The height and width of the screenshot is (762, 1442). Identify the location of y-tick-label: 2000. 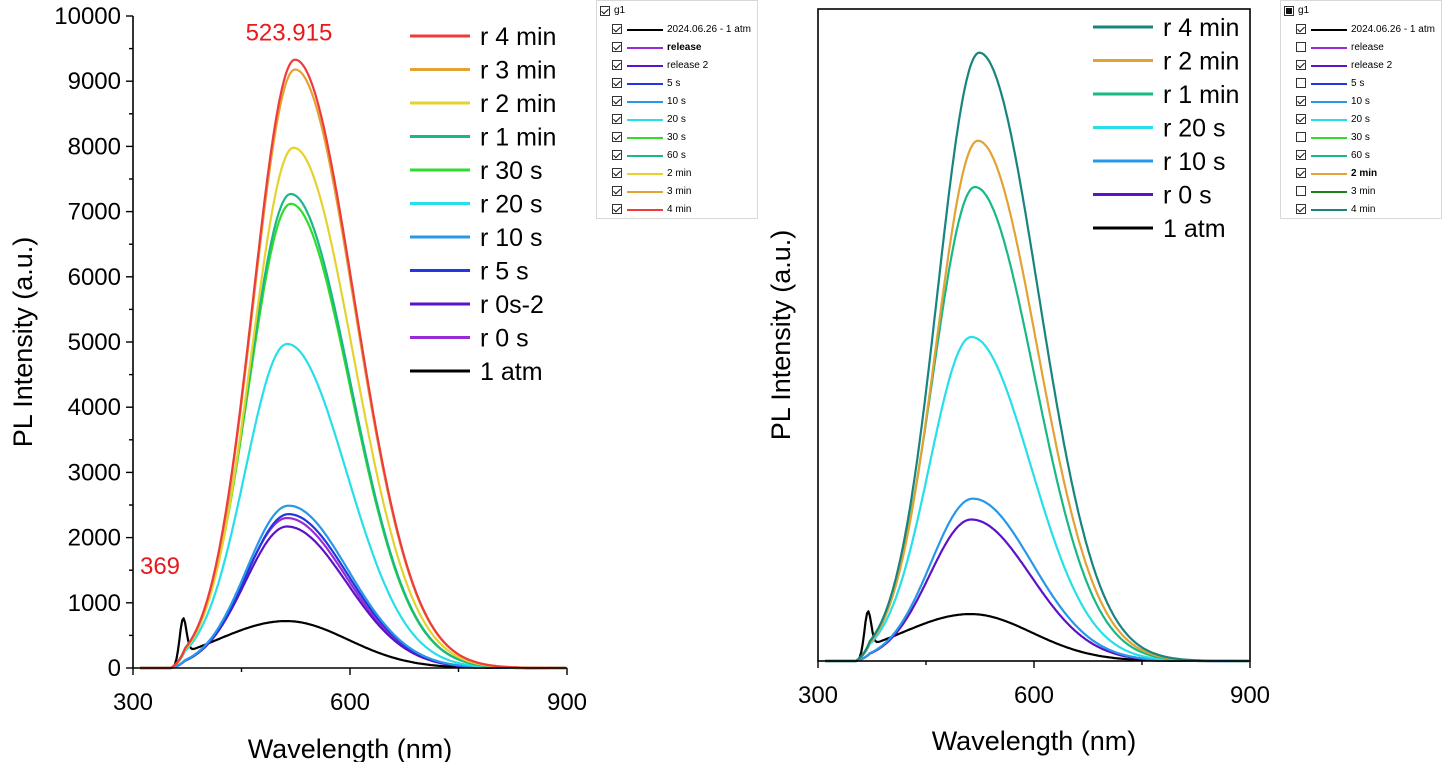
(94, 538).